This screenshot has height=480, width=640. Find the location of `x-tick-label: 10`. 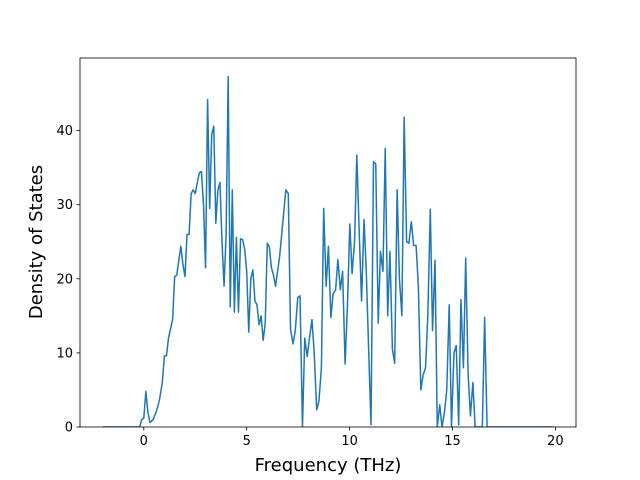

x-tick-label: 10 is located at coordinates (349, 441).